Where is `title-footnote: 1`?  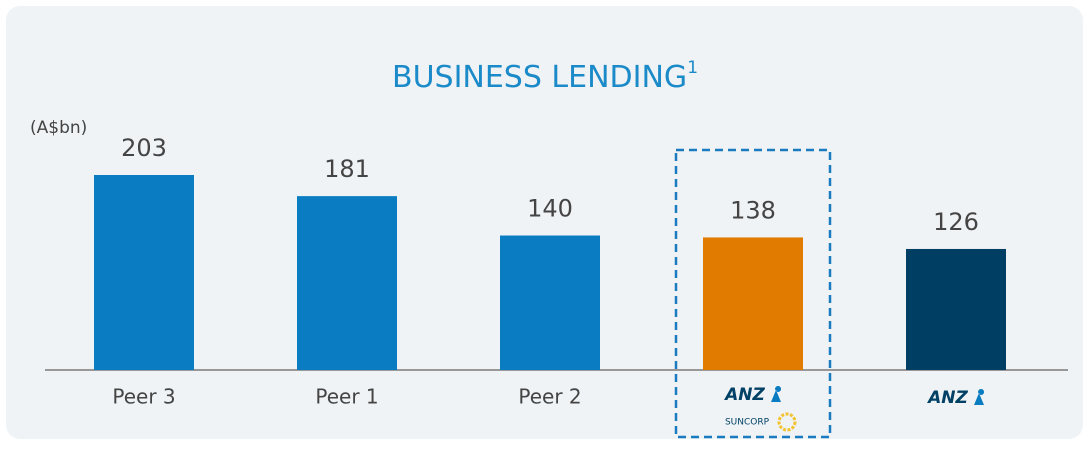 title-footnote: 1 is located at coordinates (692, 68).